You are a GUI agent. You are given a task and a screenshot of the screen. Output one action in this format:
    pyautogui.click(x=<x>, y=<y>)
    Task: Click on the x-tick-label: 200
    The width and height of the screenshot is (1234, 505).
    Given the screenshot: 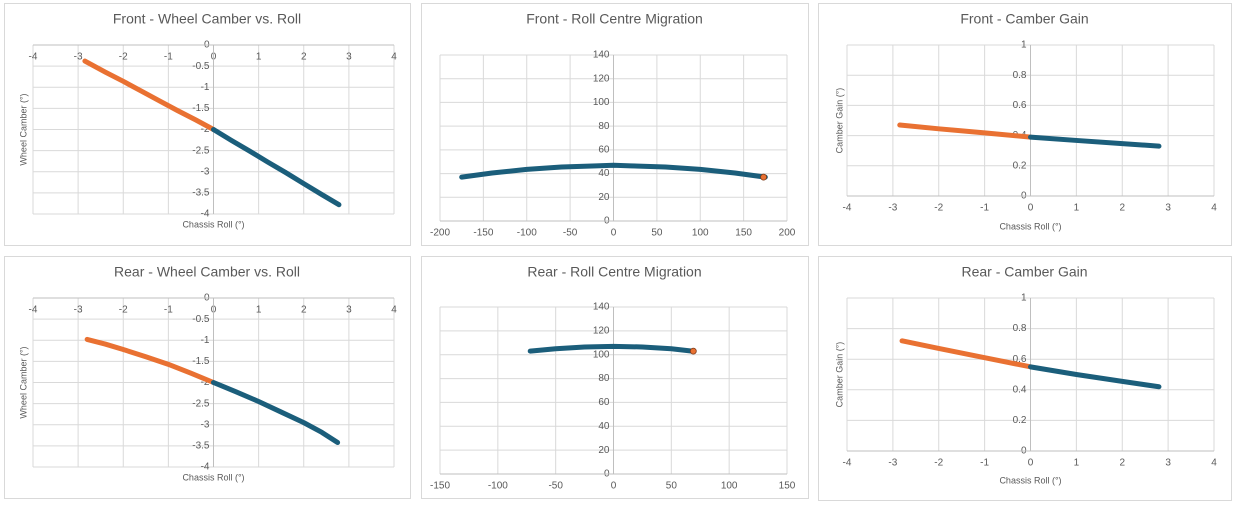 What is the action you would take?
    pyautogui.click(x=787, y=233)
    